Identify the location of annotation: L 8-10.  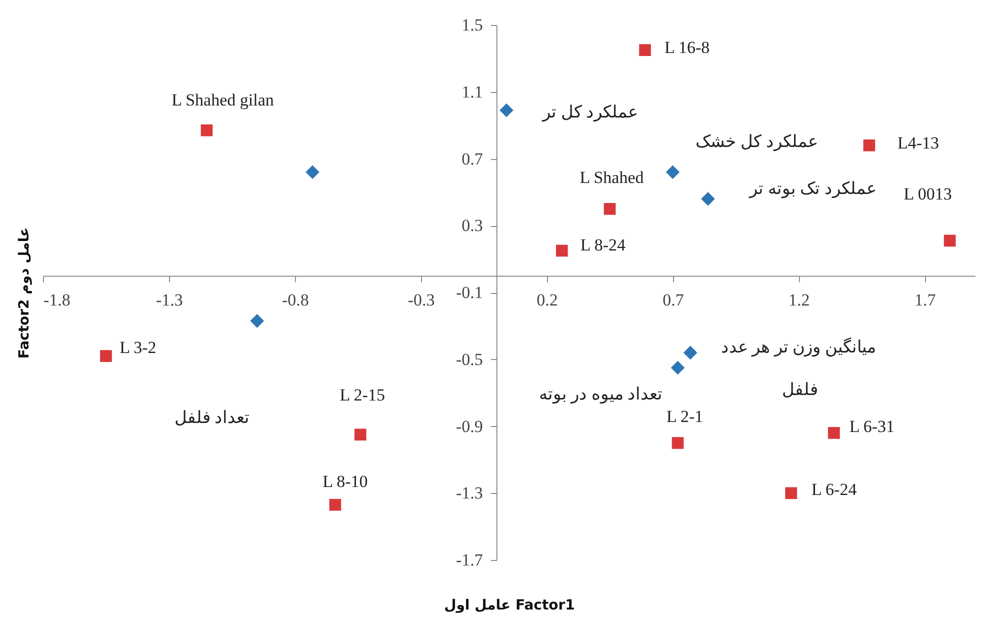
(345, 481).